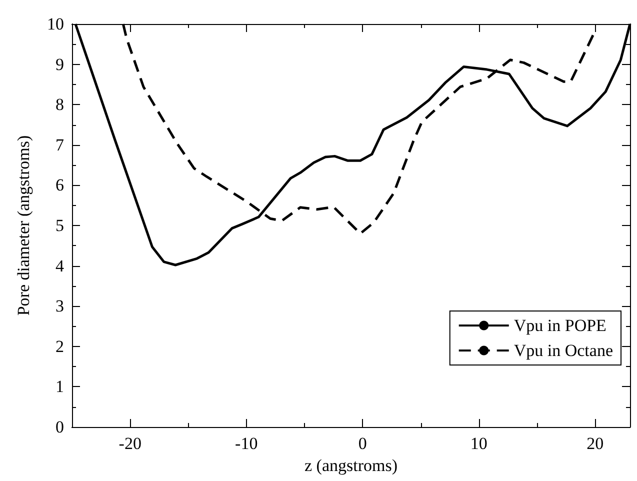 Image resolution: width=637 pixels, height=481 pixels. What do you see at coordinates (23, 225) in the screenshot?
I see `y-axis-title: Pore diameter (angstroms)` at bounding box center [23, 225].